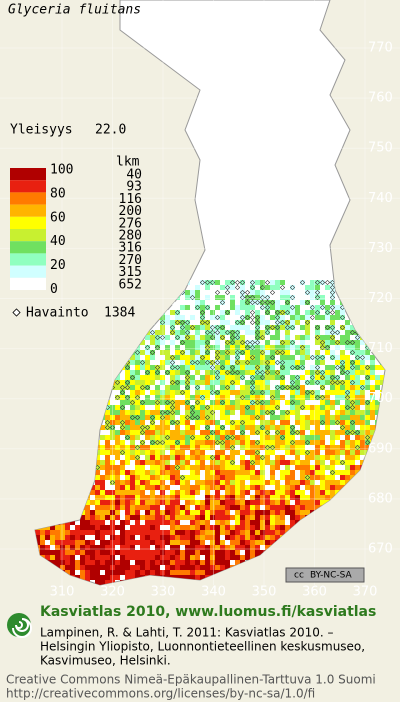 This screenshot has width=400, height=702. What do you see at coordinates (130, 211) in the screenshot?
I see `legend-count: 200` at bounding box center [130, 211].